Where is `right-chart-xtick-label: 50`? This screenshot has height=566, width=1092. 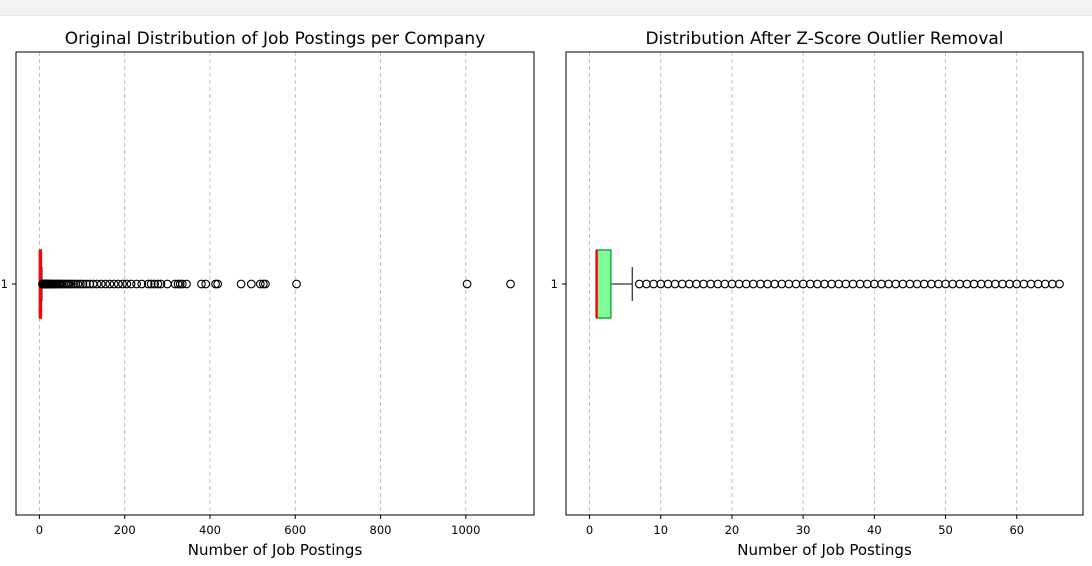 right-chart-xtick-label: 50 is located at coordinates (945, 530).